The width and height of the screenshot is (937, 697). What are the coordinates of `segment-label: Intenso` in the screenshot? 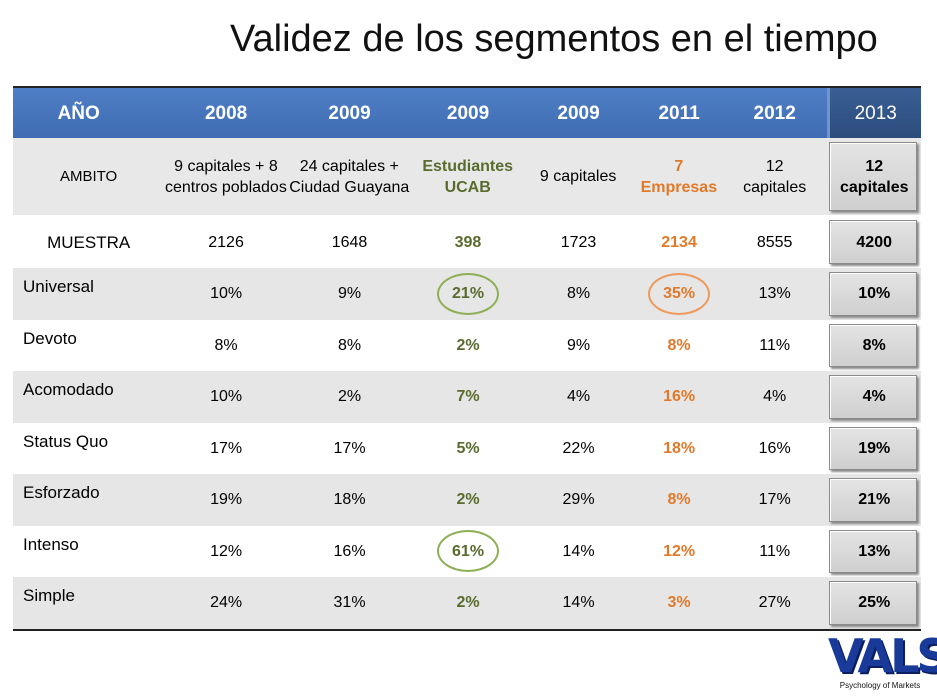 It's located at (51, 544).